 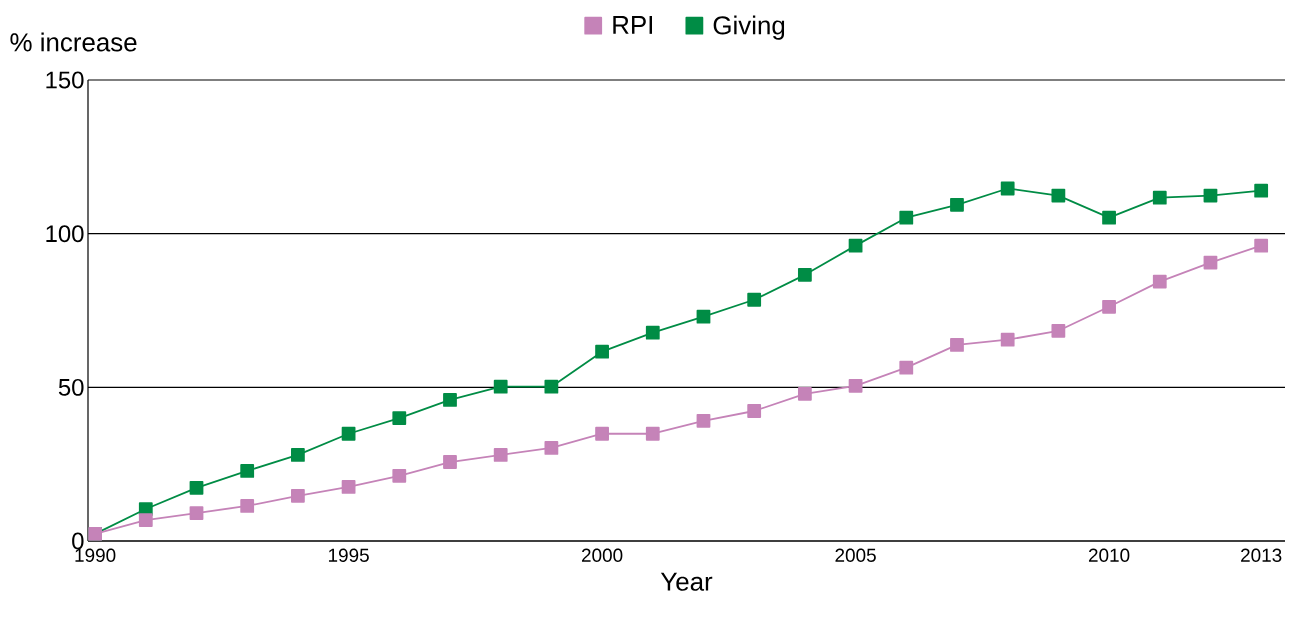 What do you see at coordinates (1109, 555) in the screenshot?
I see `x-tick-label: 2010` at bounding box center [1109, 555].